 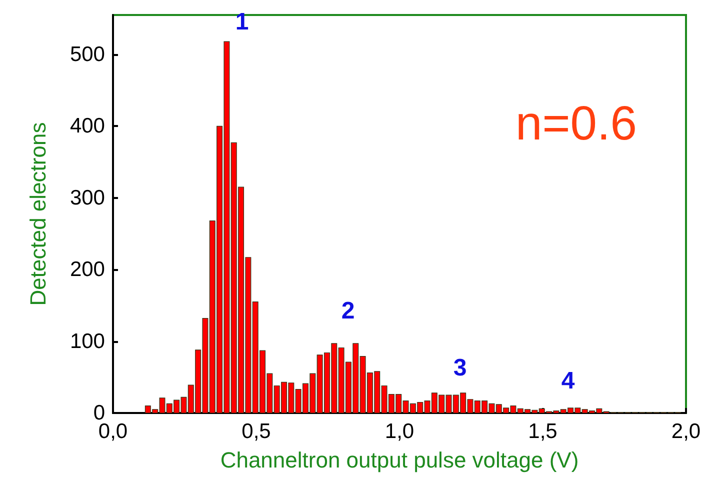 I want to click on y-tick-label: 500, so click(x=87, y=54).